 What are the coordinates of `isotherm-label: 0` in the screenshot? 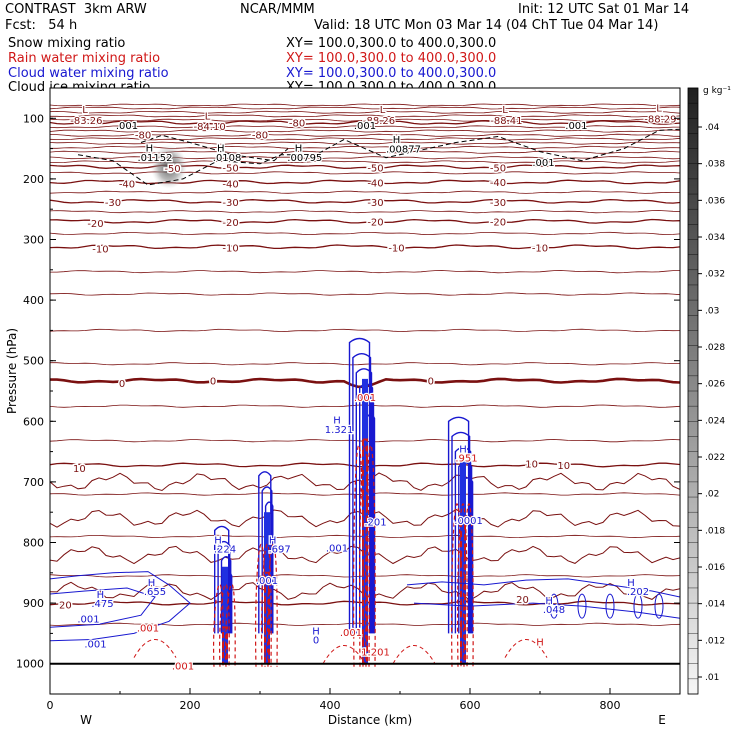 It's located at (213, 382).